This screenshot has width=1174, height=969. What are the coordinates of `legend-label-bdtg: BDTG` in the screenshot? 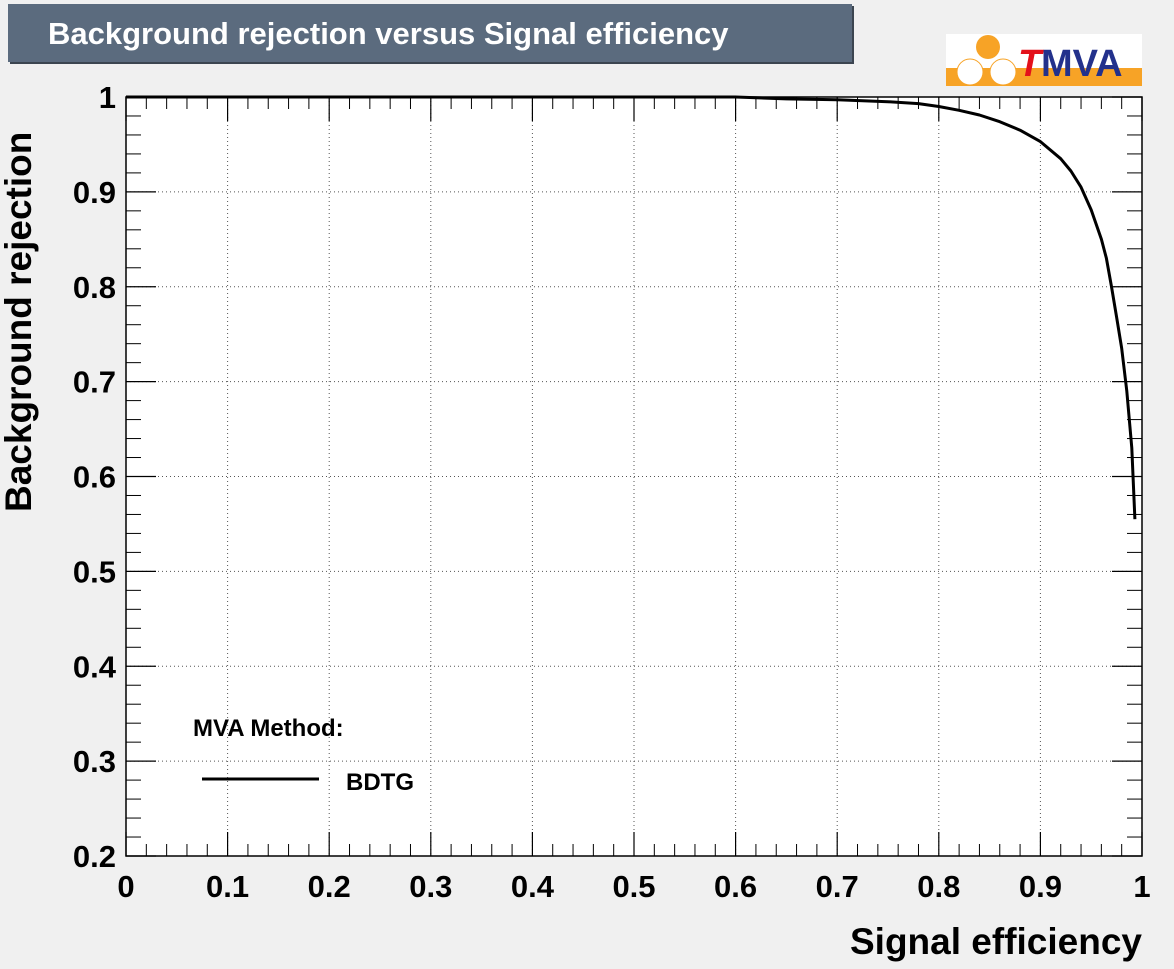 It's located at (380, 782).